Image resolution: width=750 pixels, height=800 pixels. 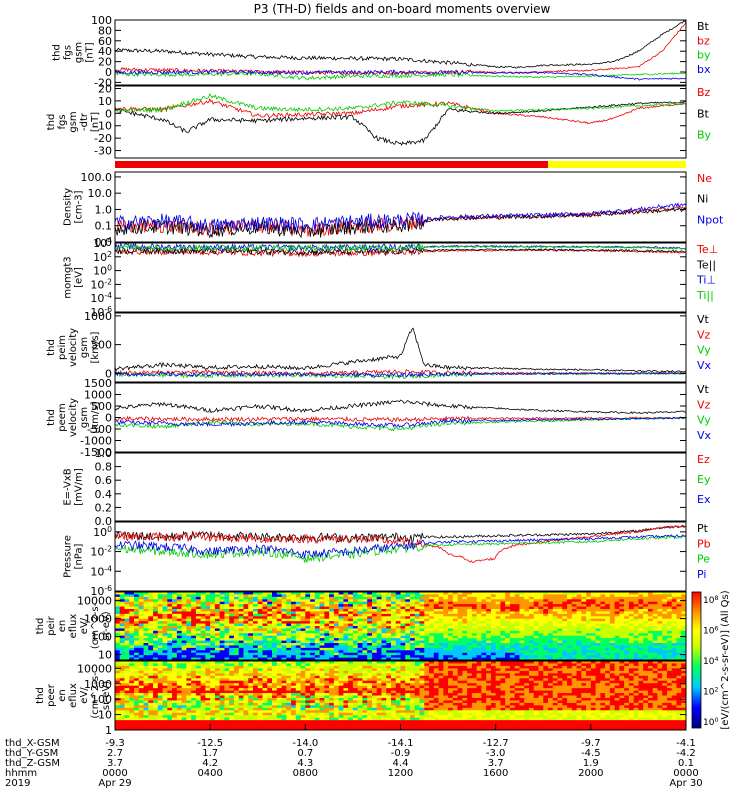 What do you see at coordinates (703, 459) in the screenshot?
I see `legend-Ez: Ez` at bounding box center [703, 459].